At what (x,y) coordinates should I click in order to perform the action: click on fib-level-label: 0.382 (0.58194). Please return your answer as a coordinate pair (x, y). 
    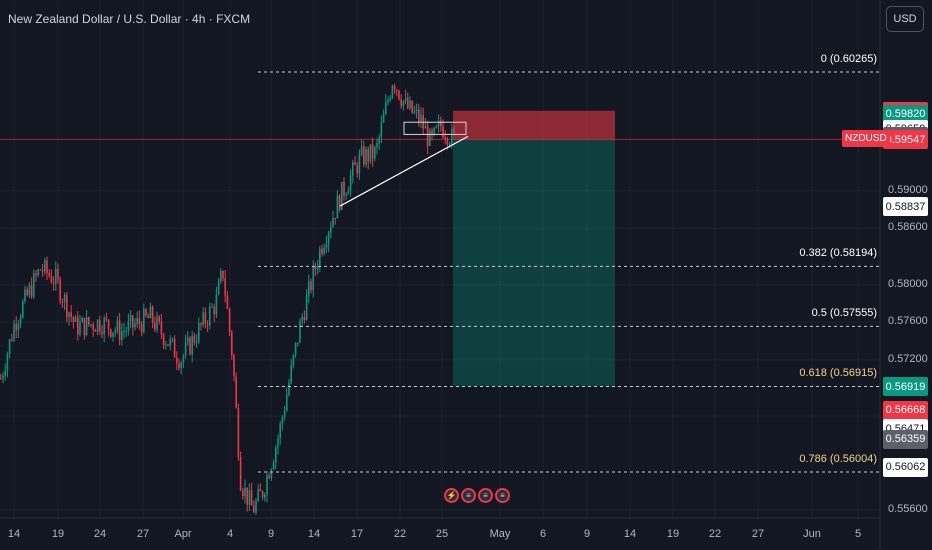
    Looking at the image, I should click on (838, 253).